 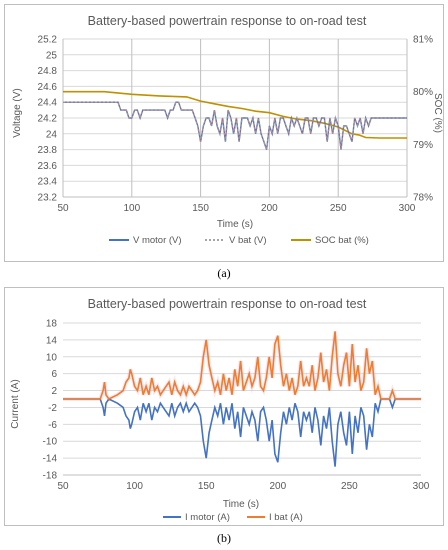 I want to click on y-tick-label: 18, so click(x=52, y=324).